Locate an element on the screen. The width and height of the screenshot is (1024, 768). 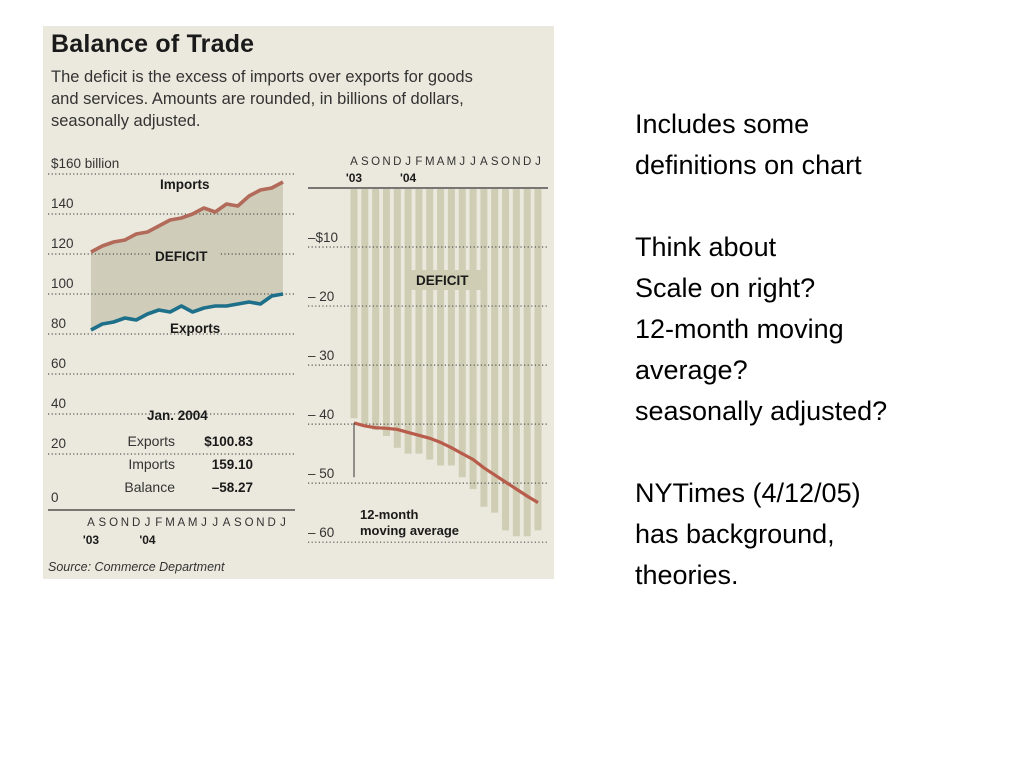
y-tick-label: 120 is located at coordinates (62, 243).